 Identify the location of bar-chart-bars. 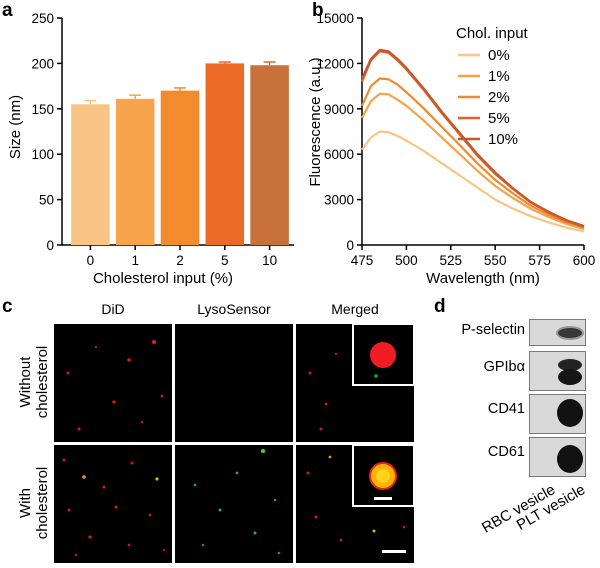
(180, 153).